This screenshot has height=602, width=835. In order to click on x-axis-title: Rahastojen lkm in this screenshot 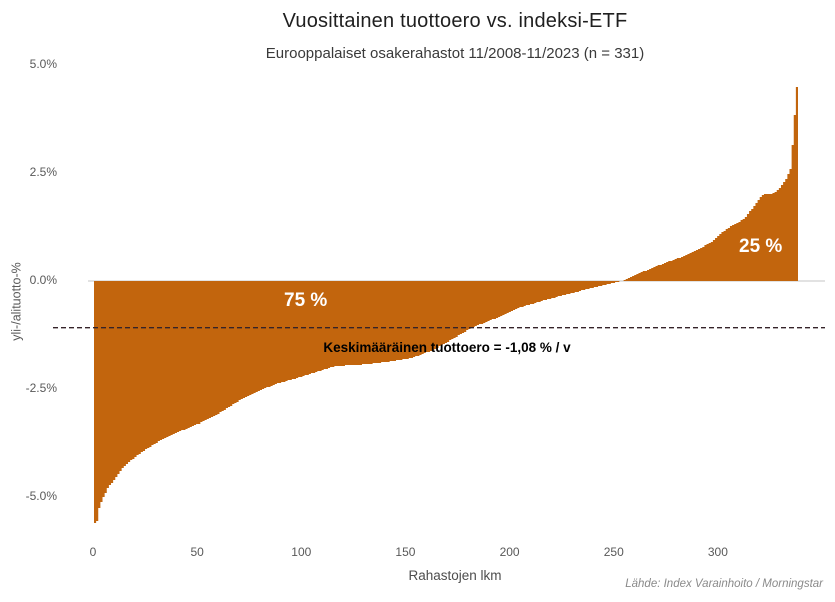, I will do `click(455, 575)`.